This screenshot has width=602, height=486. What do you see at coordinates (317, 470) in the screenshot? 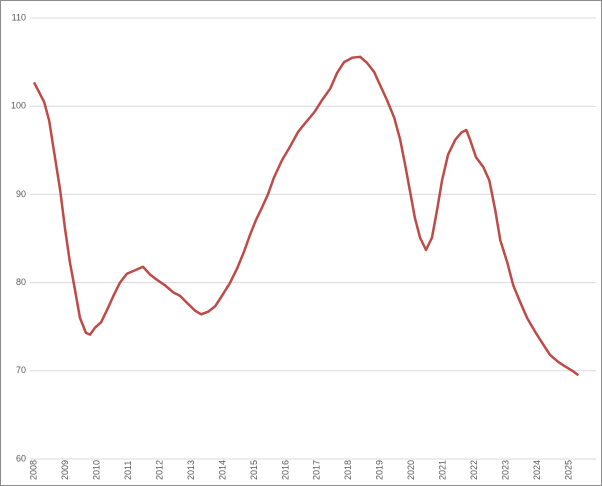
I see `x-tick-label: 2017` at bounding box center [317, 470].